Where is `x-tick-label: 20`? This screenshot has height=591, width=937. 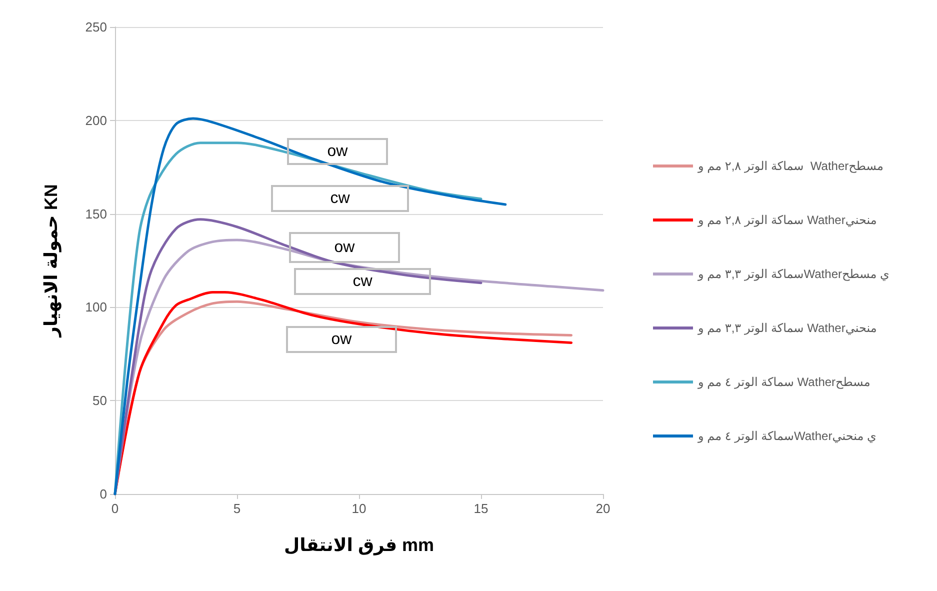 x-tick-label: 20 is located at coordinates (603, 508).